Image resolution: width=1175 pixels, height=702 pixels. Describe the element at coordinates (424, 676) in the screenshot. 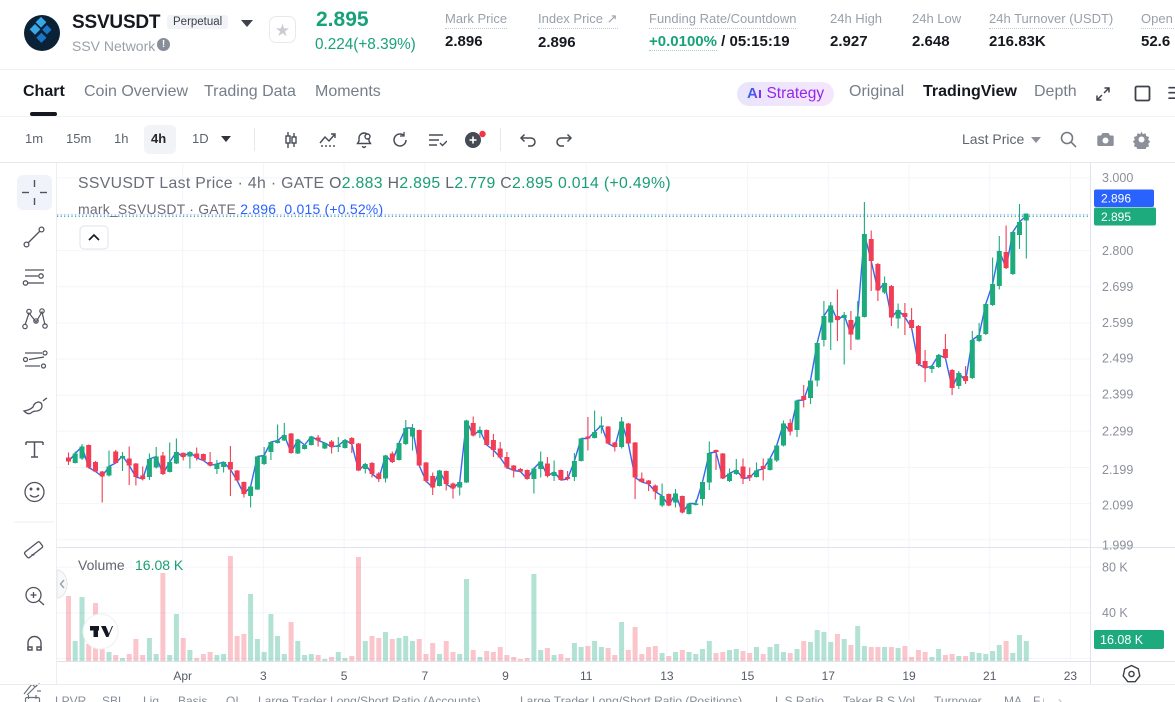

I see `svg-text: 7` at that location.